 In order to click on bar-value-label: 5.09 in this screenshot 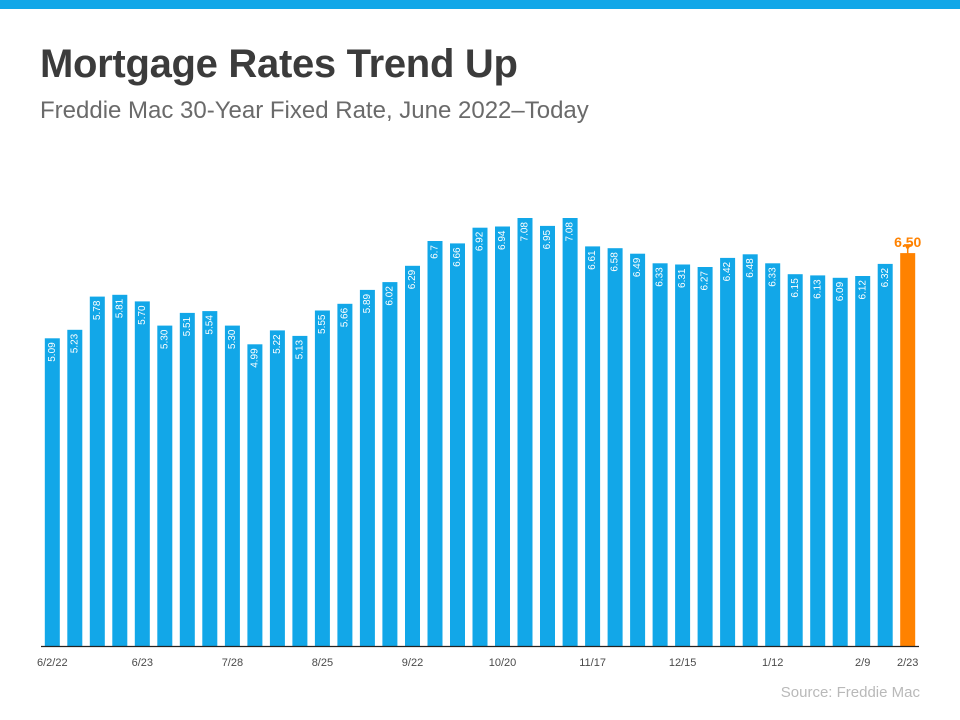, I will do `click(52, 352)`.